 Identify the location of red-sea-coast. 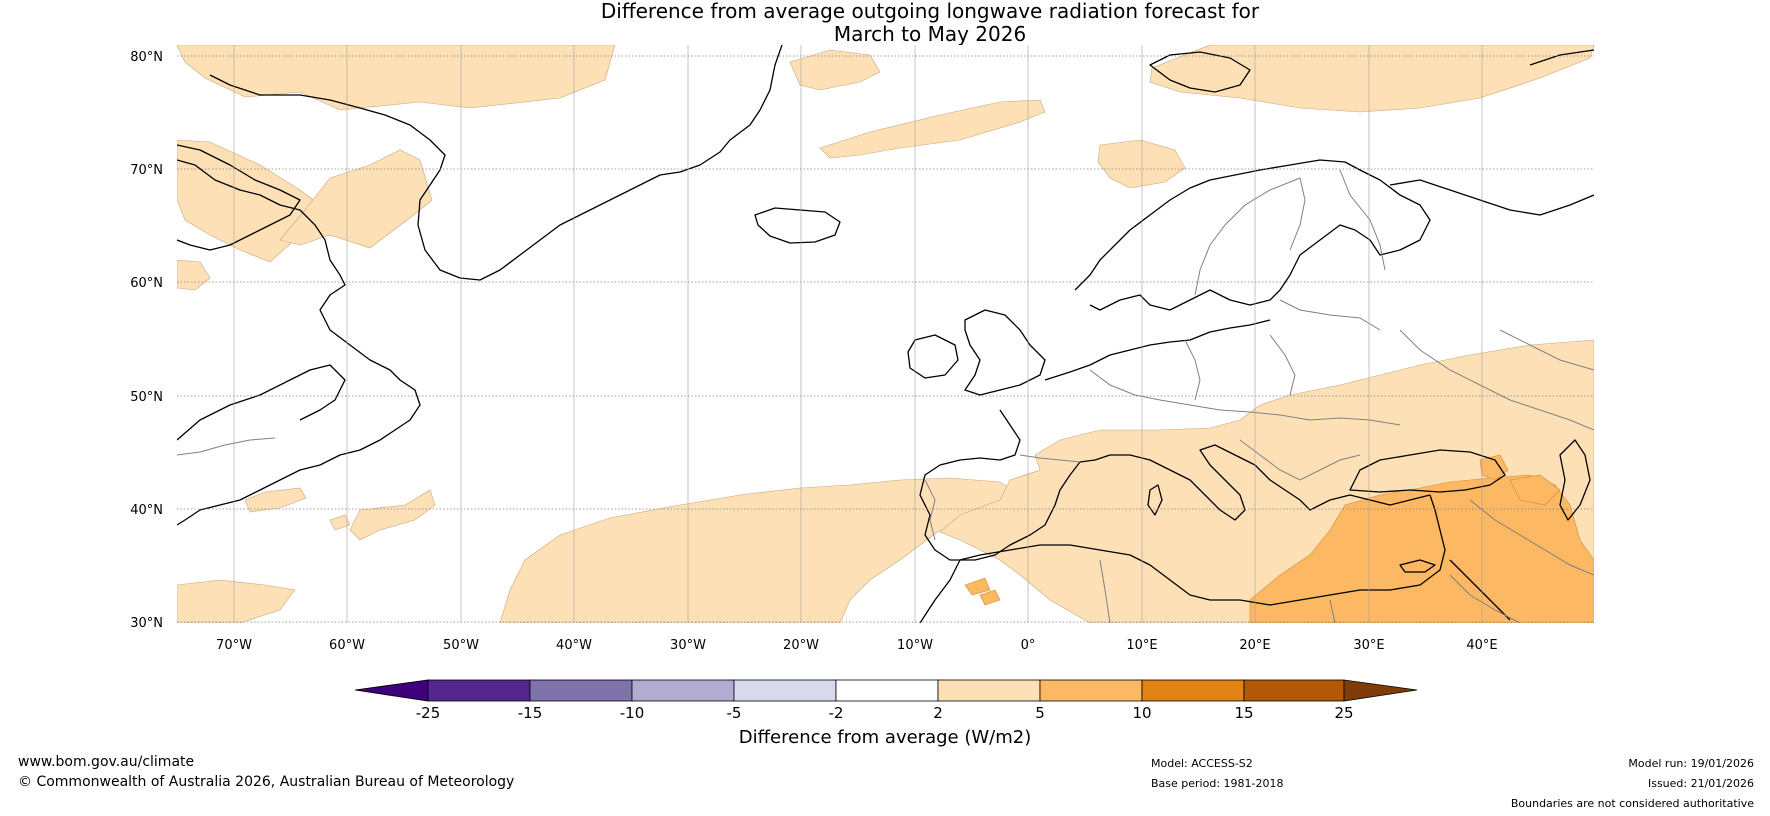
(1480, 590).